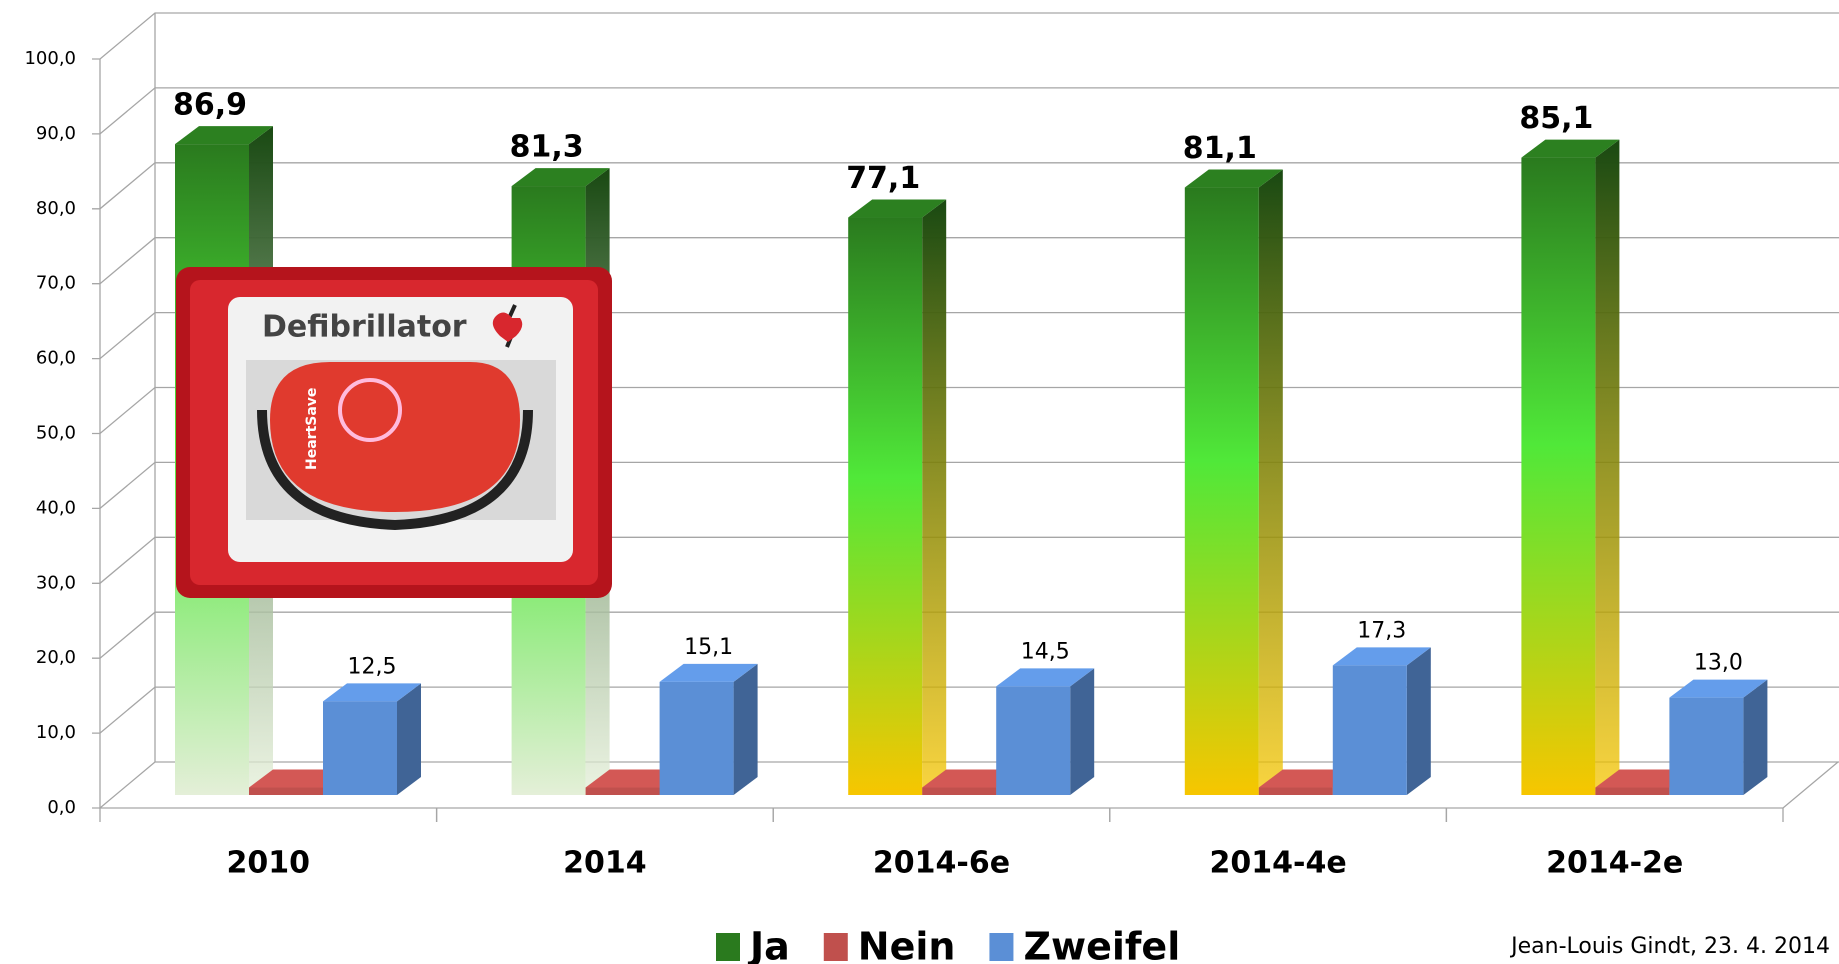 The height and width of the screenshot is (964, 1839). Describe the element at coordinates (56, 133) in the screenshot. I see `y-tick-label: 90,0` at that location.